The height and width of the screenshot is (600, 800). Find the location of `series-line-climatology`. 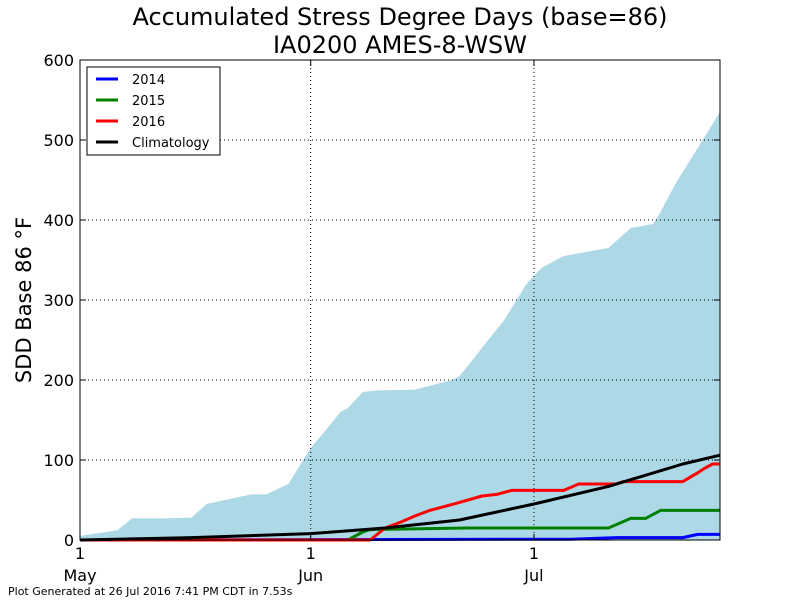

series-line-climatology is located at coordinates (400, 497).